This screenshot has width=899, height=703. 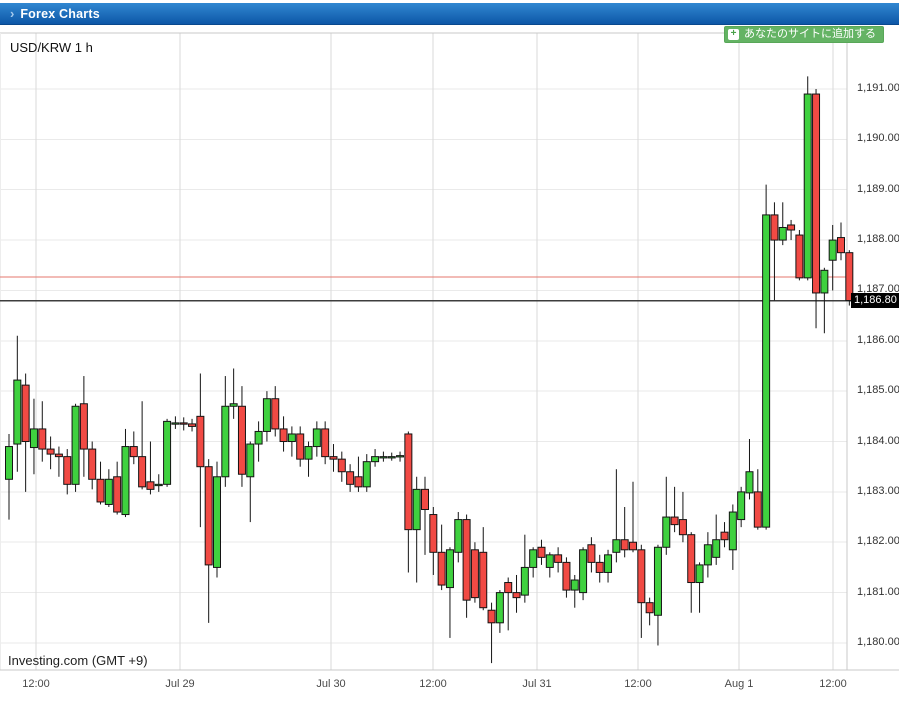 I want to click on instrument-label: USD/KRW 1 h, so click(x=51, y=47).